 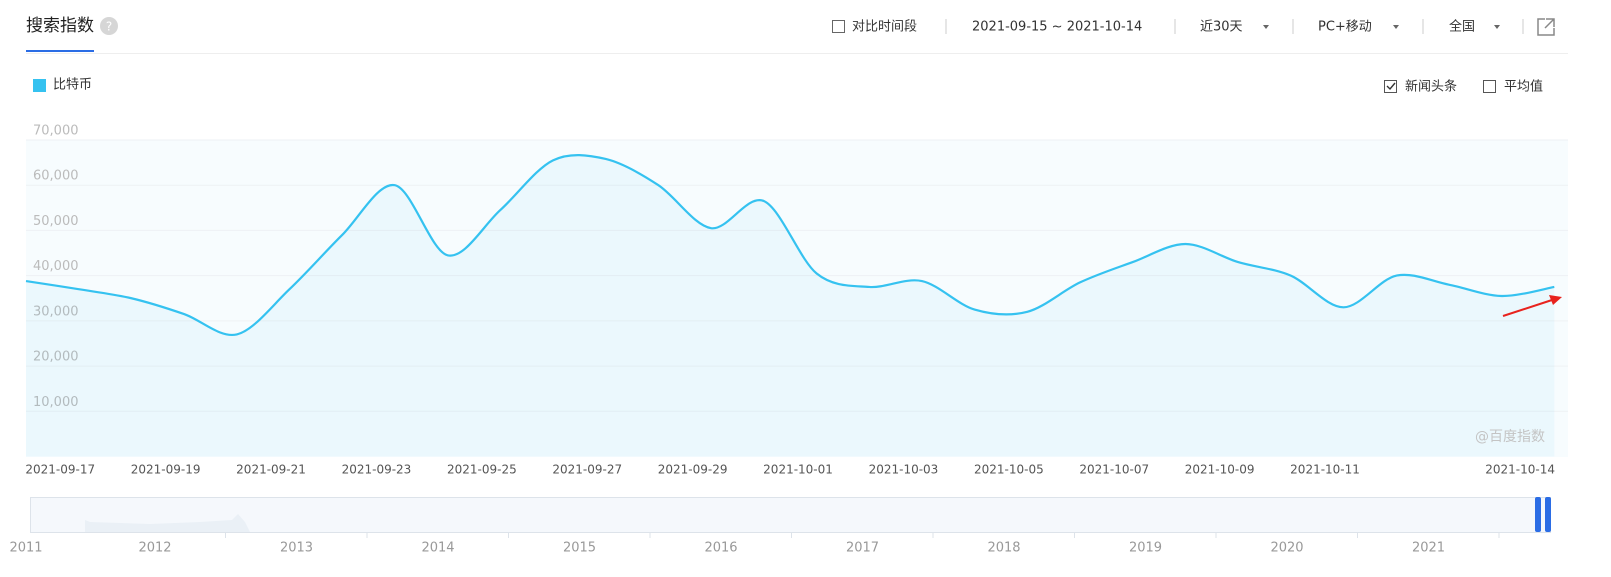 I want to click on x-tick-label: 2021-10-05, so click(x=1009, y=470).